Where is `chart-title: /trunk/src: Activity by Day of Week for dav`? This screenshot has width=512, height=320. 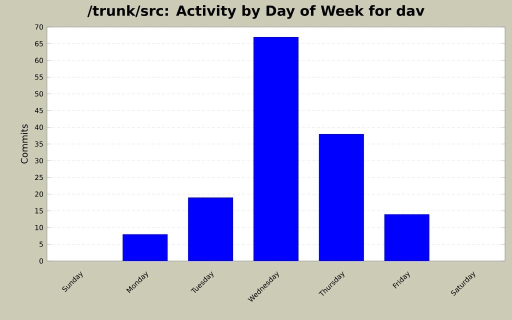
chart-title: /trunk/src: Activity by Day of Week for dav is located at coordinates (255, 12).